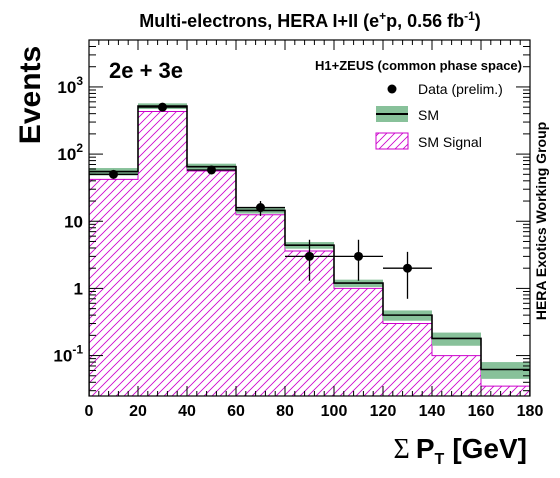  I want to click on title-superscript-1: +, so click(382, 16).